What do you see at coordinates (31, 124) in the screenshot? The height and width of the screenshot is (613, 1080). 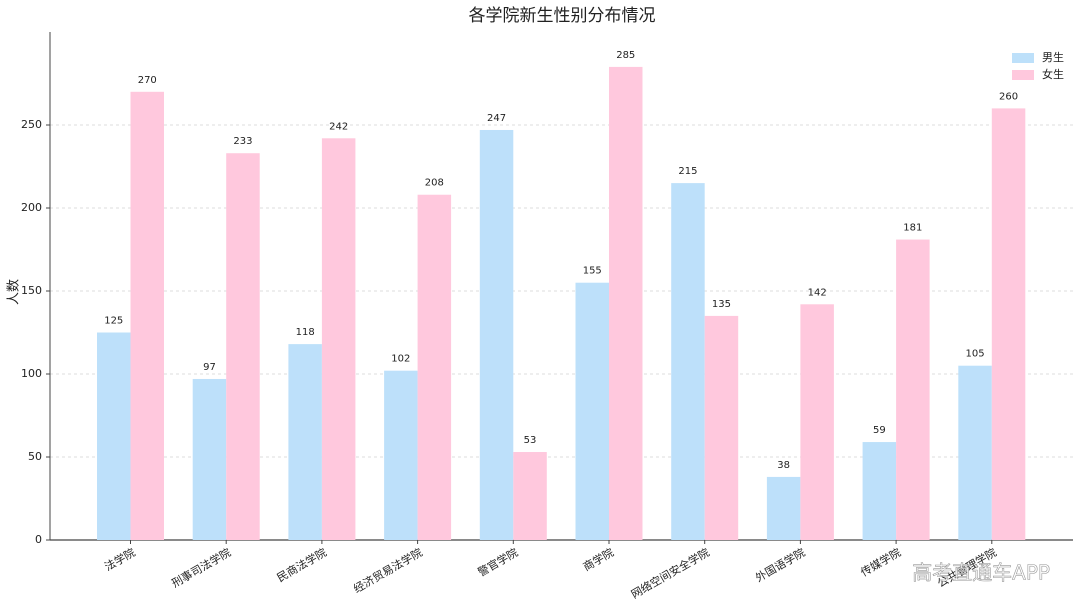 I see `y-tick-label: 250` at bounding box center [31, 124].